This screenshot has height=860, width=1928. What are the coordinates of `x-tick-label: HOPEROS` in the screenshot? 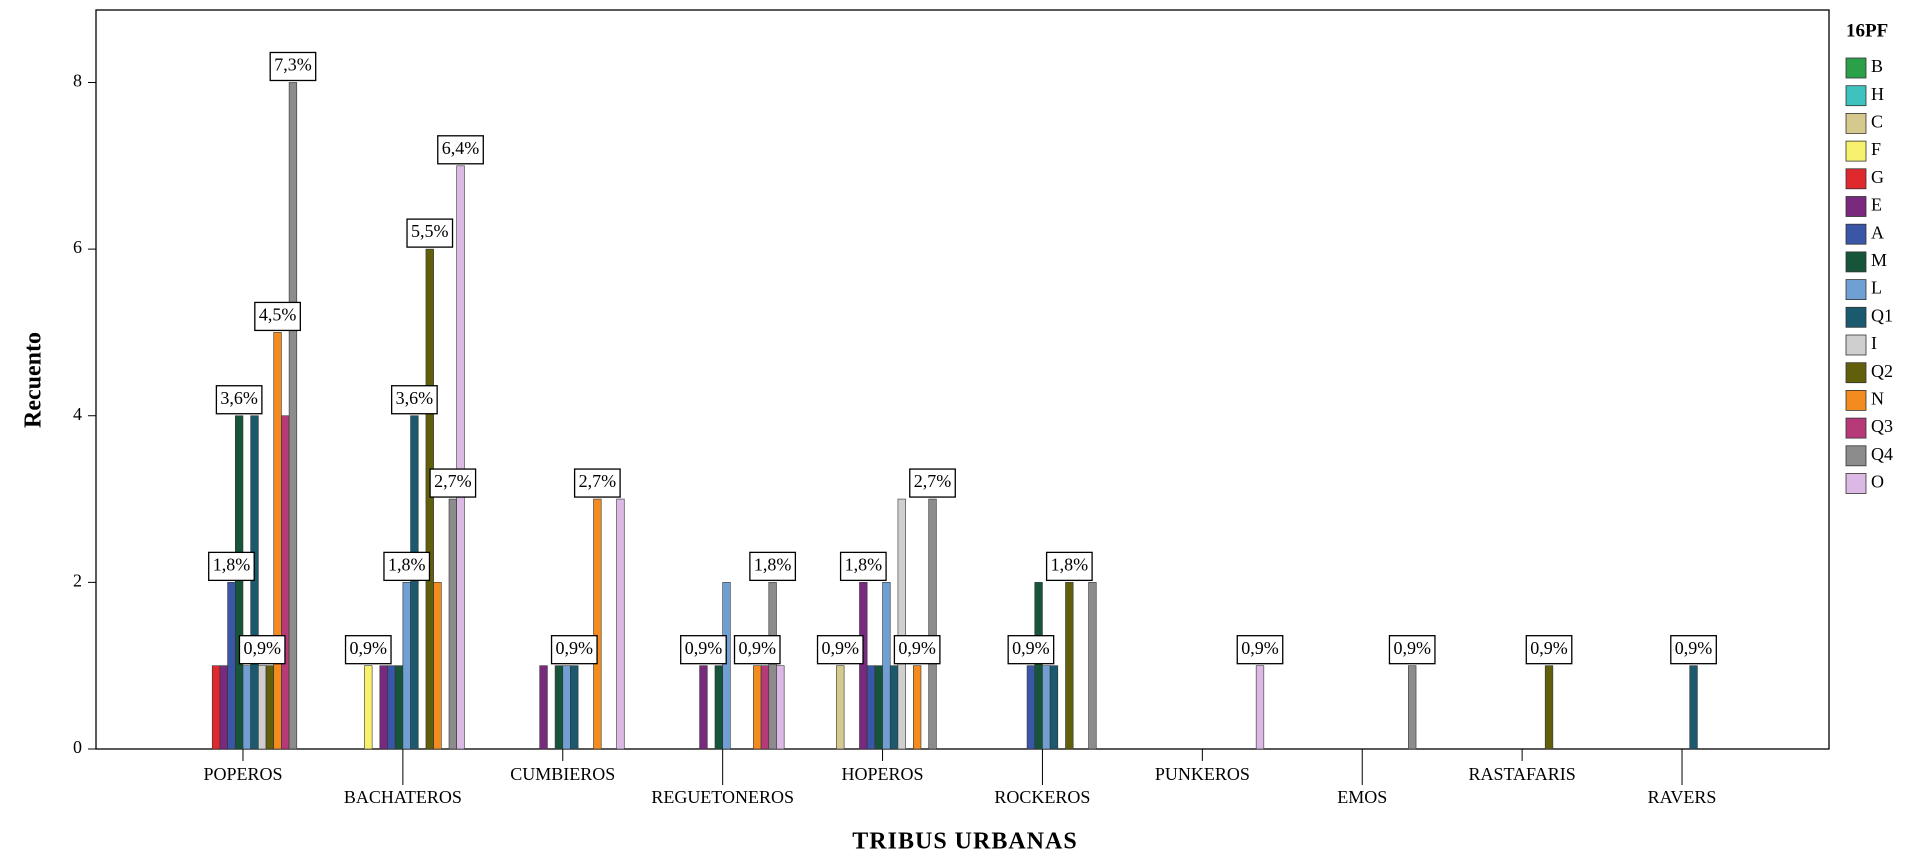 It's located at (883, 774).